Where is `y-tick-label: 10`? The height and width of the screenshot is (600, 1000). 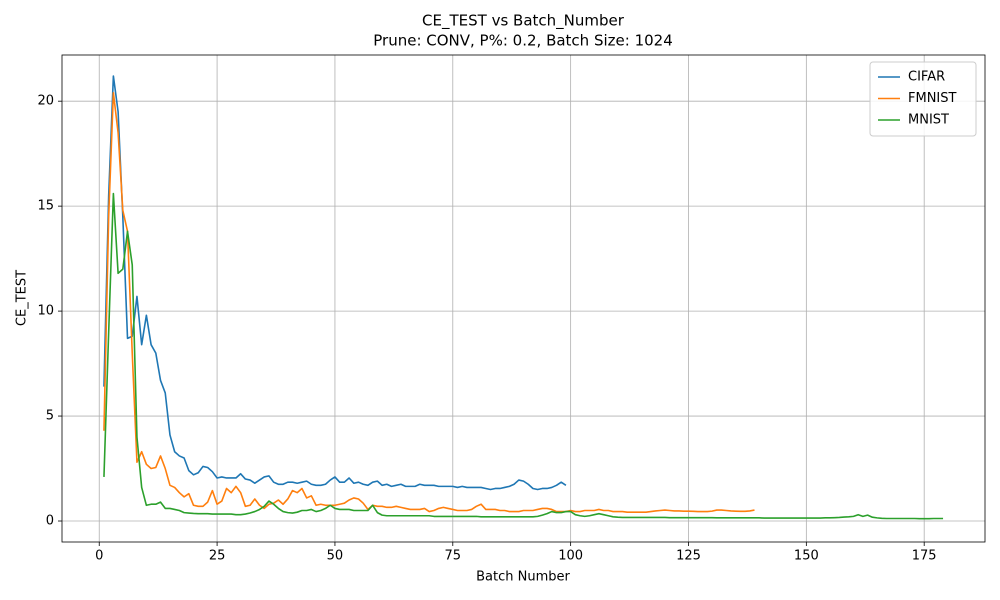 y-tick-label: 10 is located at coordinates (45, 311).